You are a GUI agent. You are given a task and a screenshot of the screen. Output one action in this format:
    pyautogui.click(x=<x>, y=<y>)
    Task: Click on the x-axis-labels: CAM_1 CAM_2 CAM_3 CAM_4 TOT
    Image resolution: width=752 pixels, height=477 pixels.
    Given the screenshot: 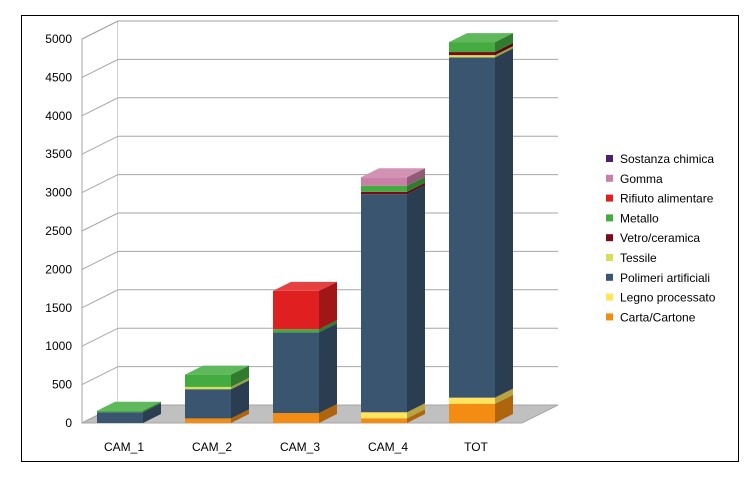 What is the action you would take?
    pyautogui.click(x=296, y=447)
    